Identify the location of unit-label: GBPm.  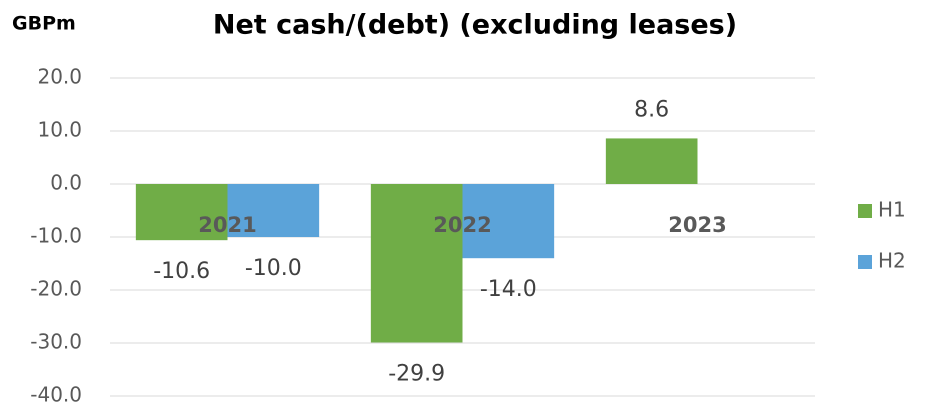
(44, 24).